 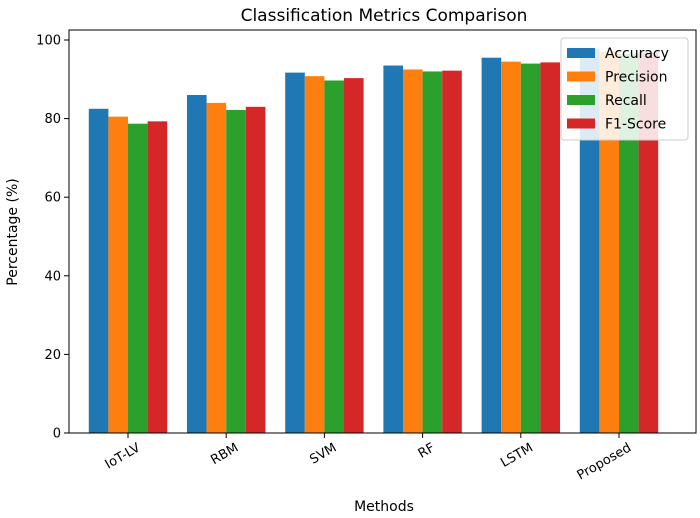 What do you see at coordinates (52, 119) in the screenshot?
I see `y-tick-label: 80` at bounding box center [52, 119].